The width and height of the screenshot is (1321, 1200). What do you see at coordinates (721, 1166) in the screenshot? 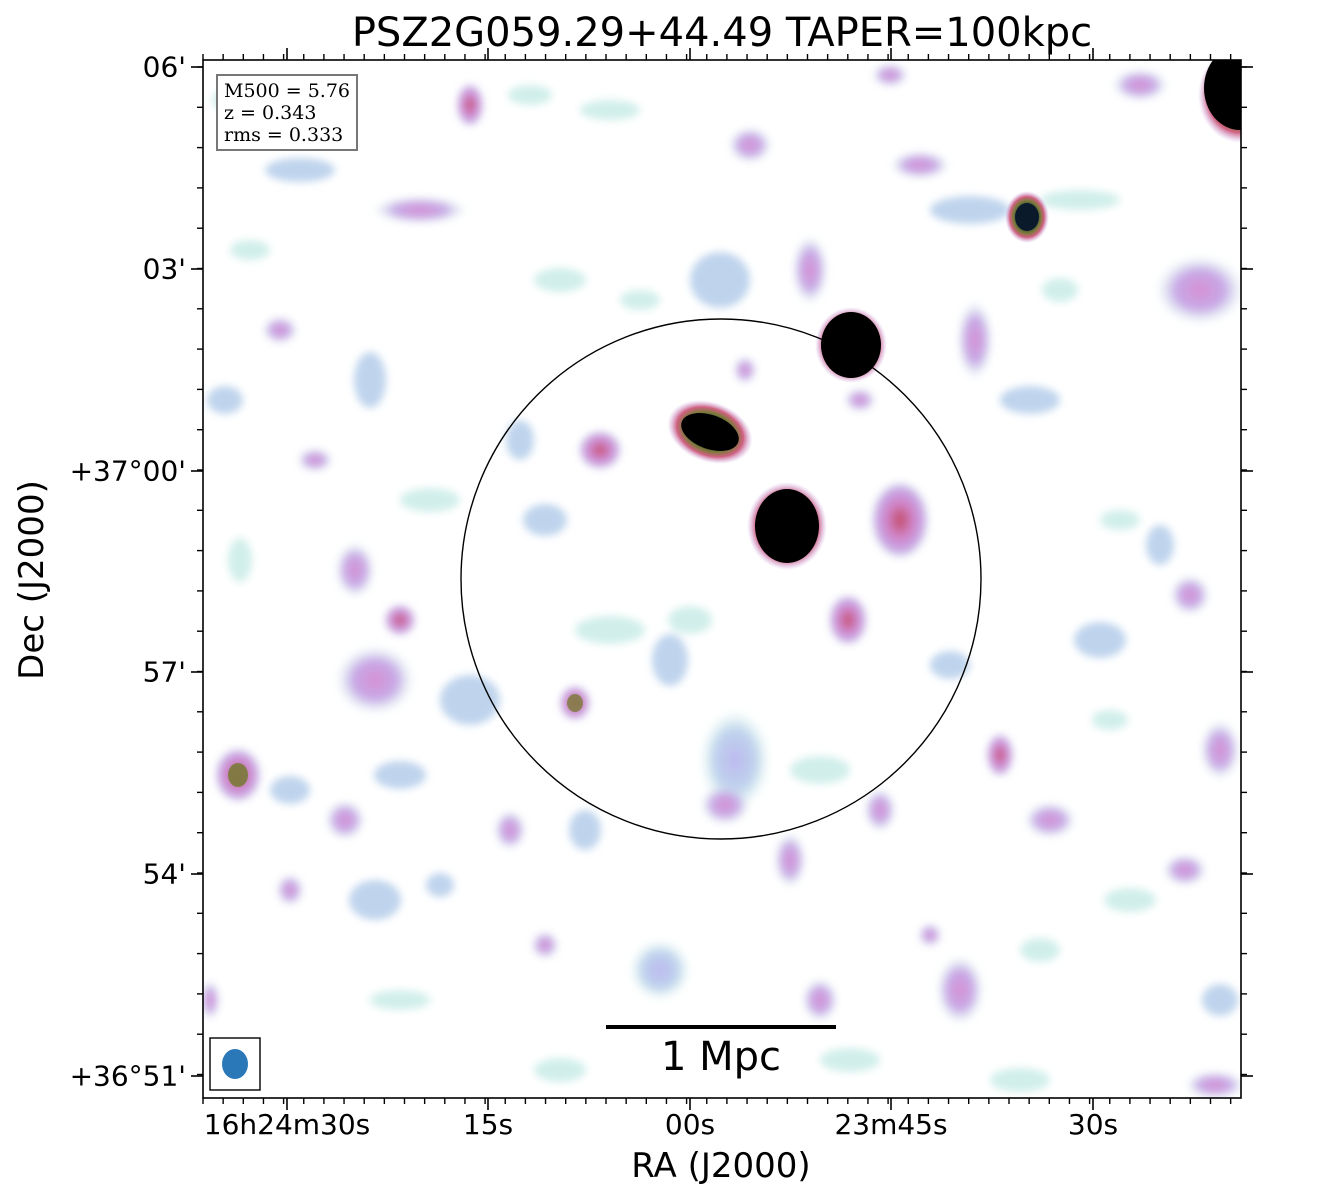
I see `x-axis-label: RA (J2000)` at bounding box center [721, 1166].